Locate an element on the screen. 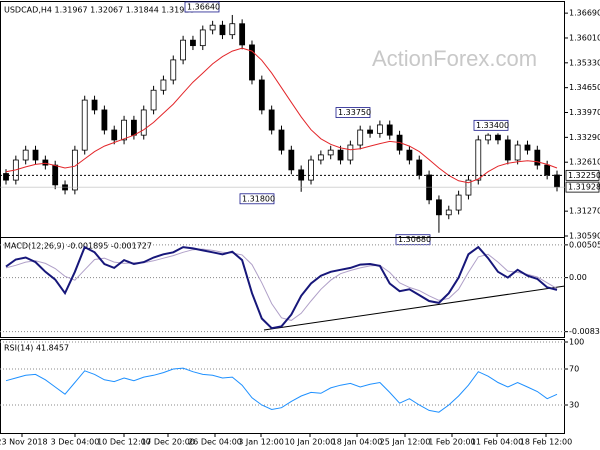  level-box is located at coordinates (582, 175).